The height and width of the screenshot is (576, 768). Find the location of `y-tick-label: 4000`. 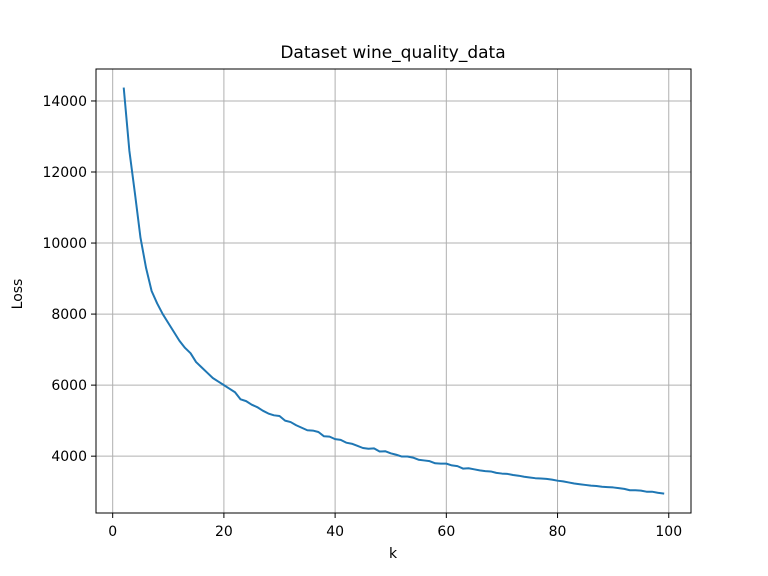

y-tick-label: 4000 is located at coordinates (69, 457).